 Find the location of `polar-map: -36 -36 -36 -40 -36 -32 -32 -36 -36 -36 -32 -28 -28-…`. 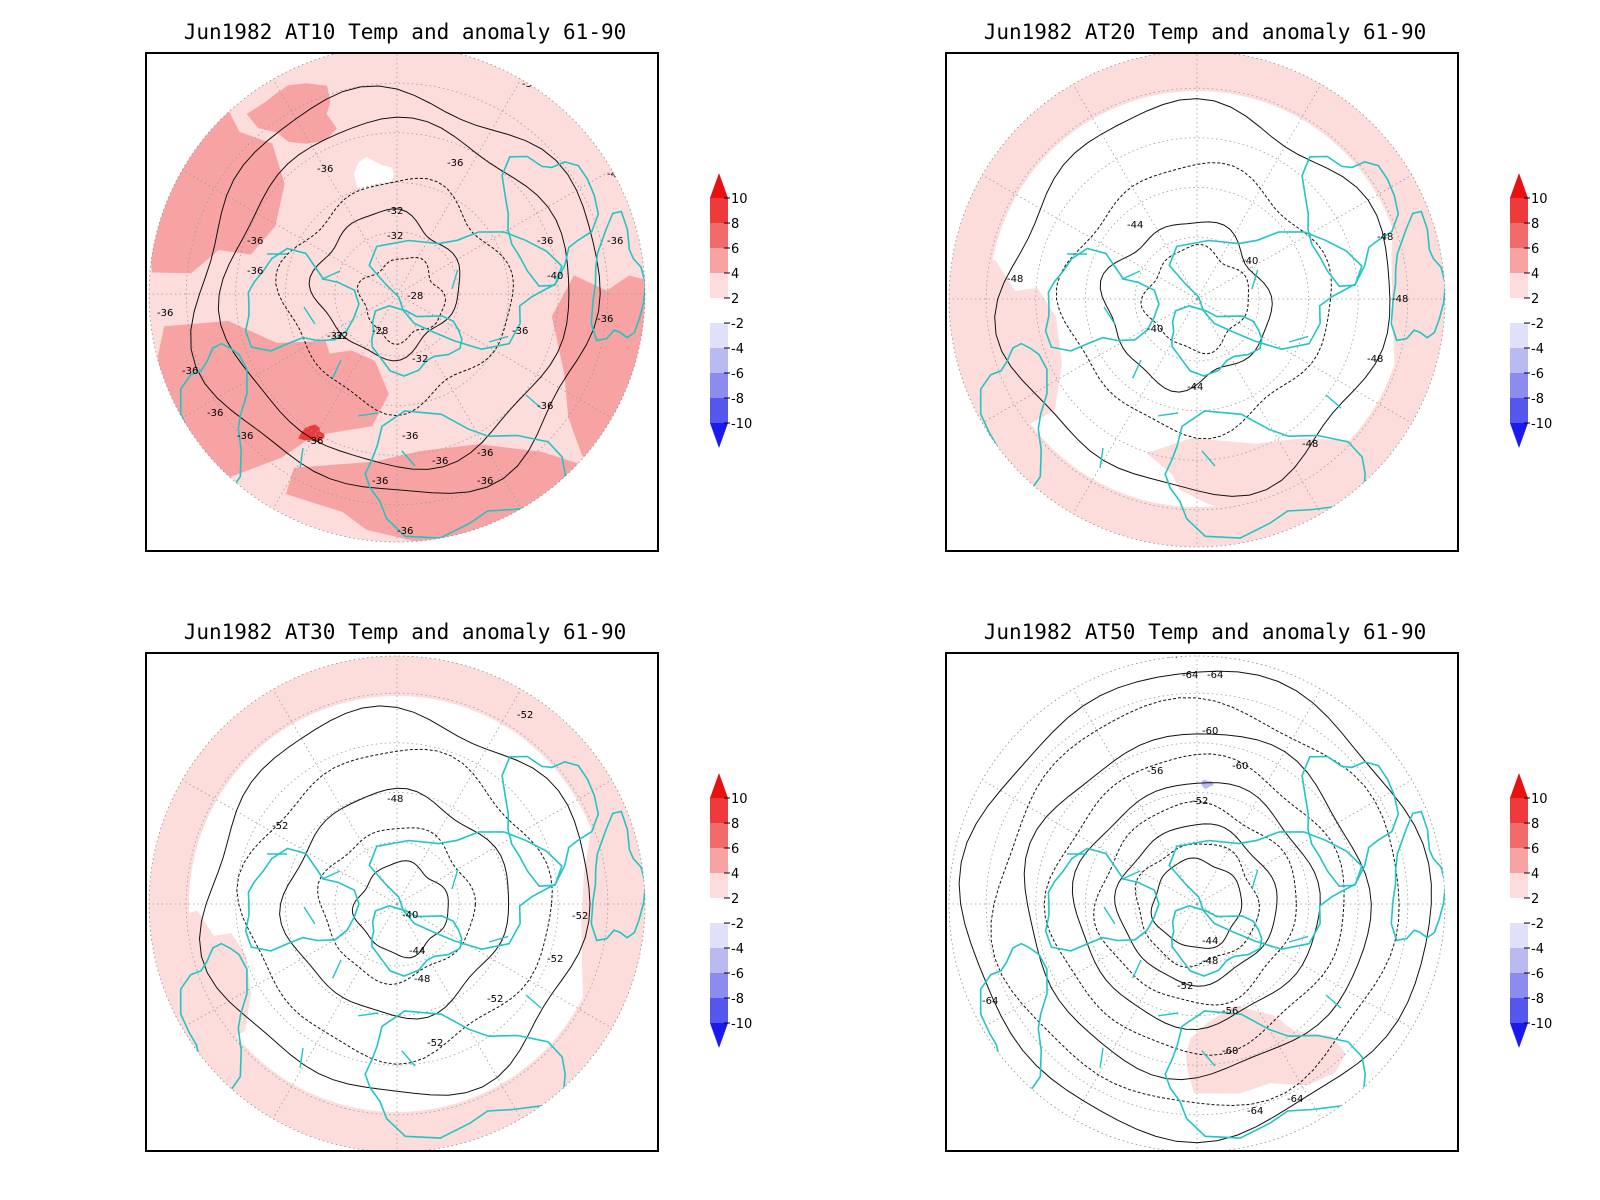

polar-map: -36 -36 -36 -40 -36 -32 -32 -36 -36 -36 -32 -28 -28-… is located at coordinates (402, 302).